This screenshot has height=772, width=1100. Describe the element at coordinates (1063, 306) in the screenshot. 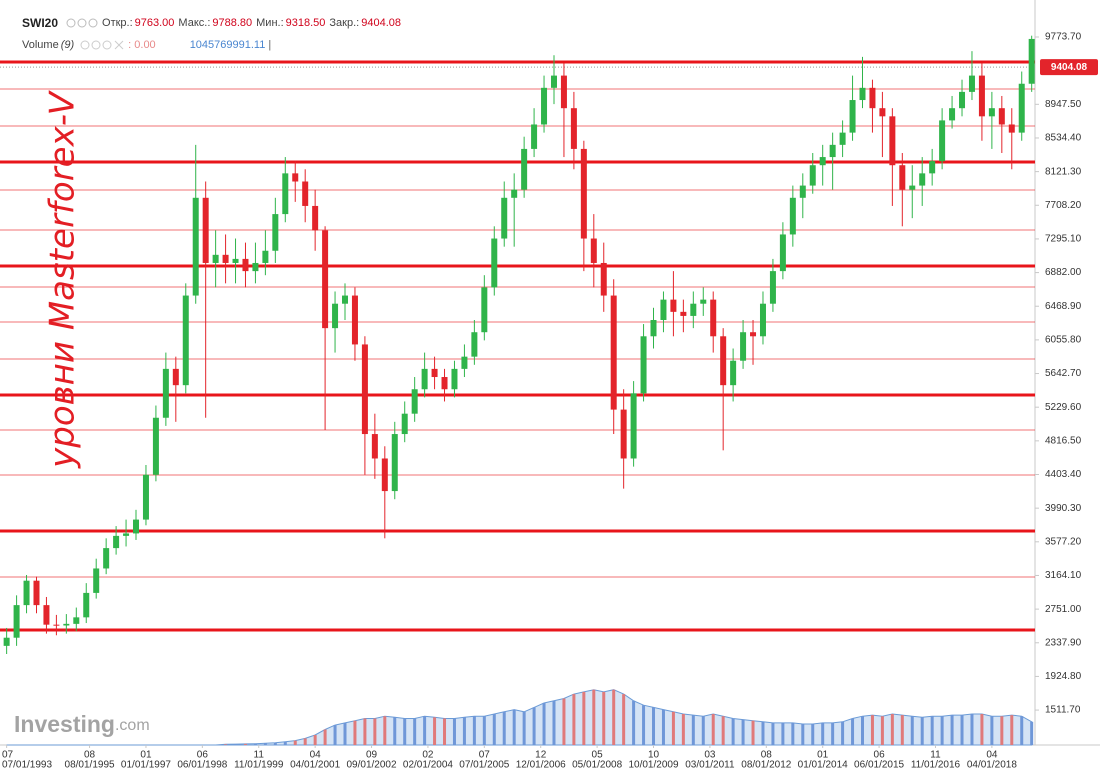

I see `y-tick-label: 6468.90` at that location.